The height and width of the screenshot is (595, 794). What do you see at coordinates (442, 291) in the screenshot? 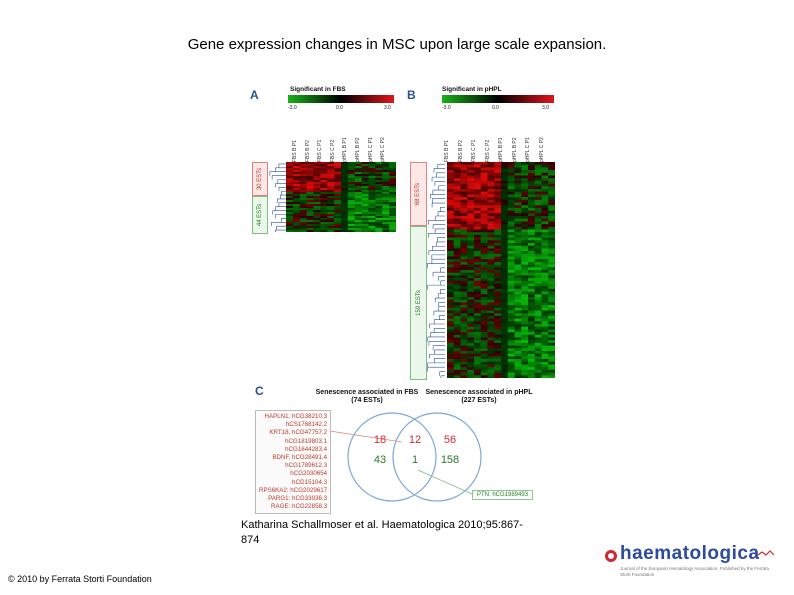
I see `panel-b-dendrogram-branch` at bounding box center [442, 291].